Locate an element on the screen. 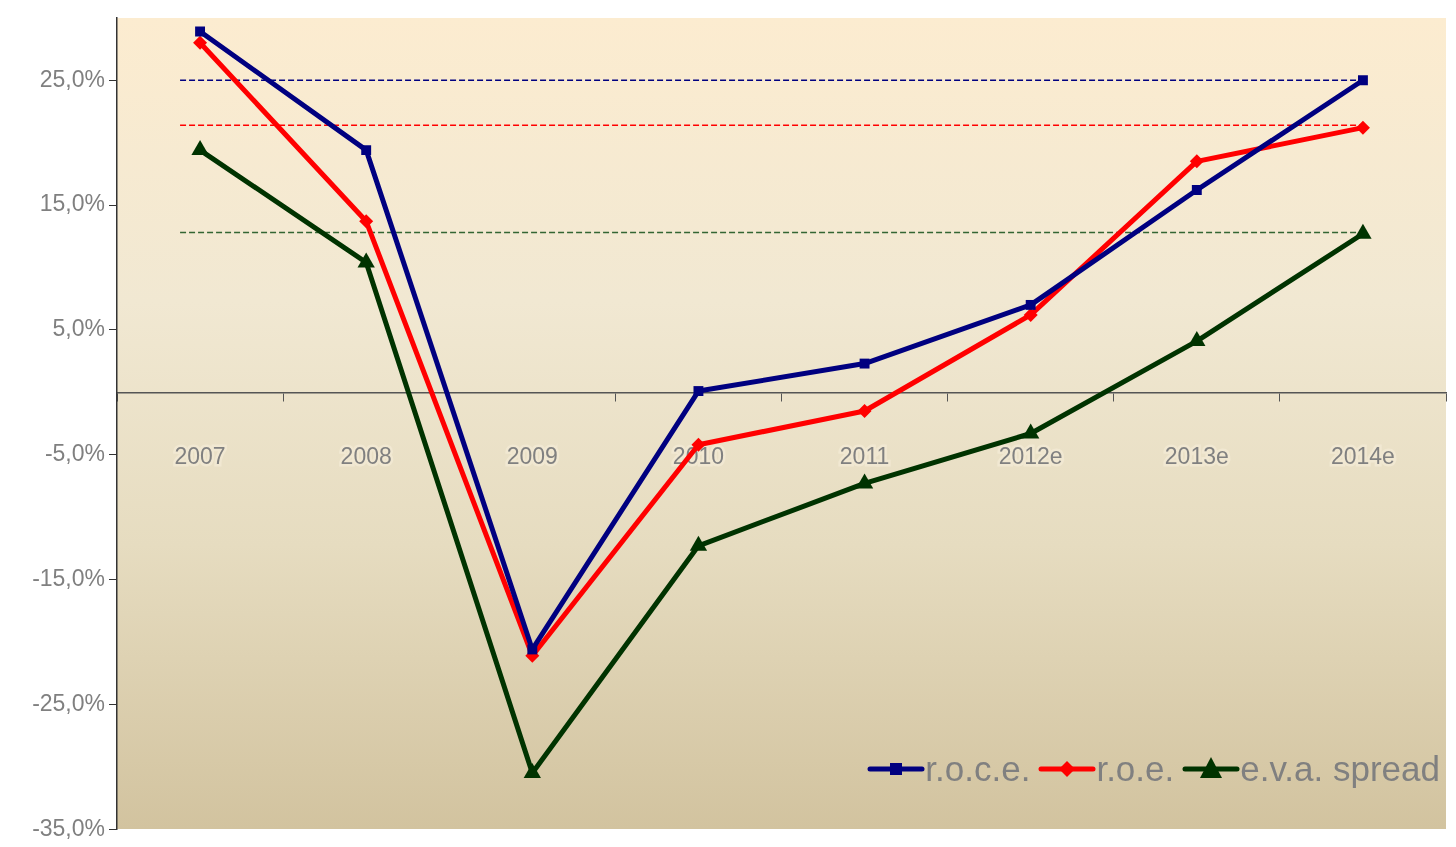 The width and height of the screenshot is (1456, 847). y-tick-label: -35,0% is located at coordinates (68, 827).